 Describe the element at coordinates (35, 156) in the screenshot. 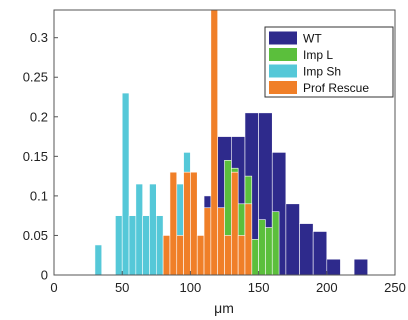

I see `y-tick-label: 0.15` at that location.